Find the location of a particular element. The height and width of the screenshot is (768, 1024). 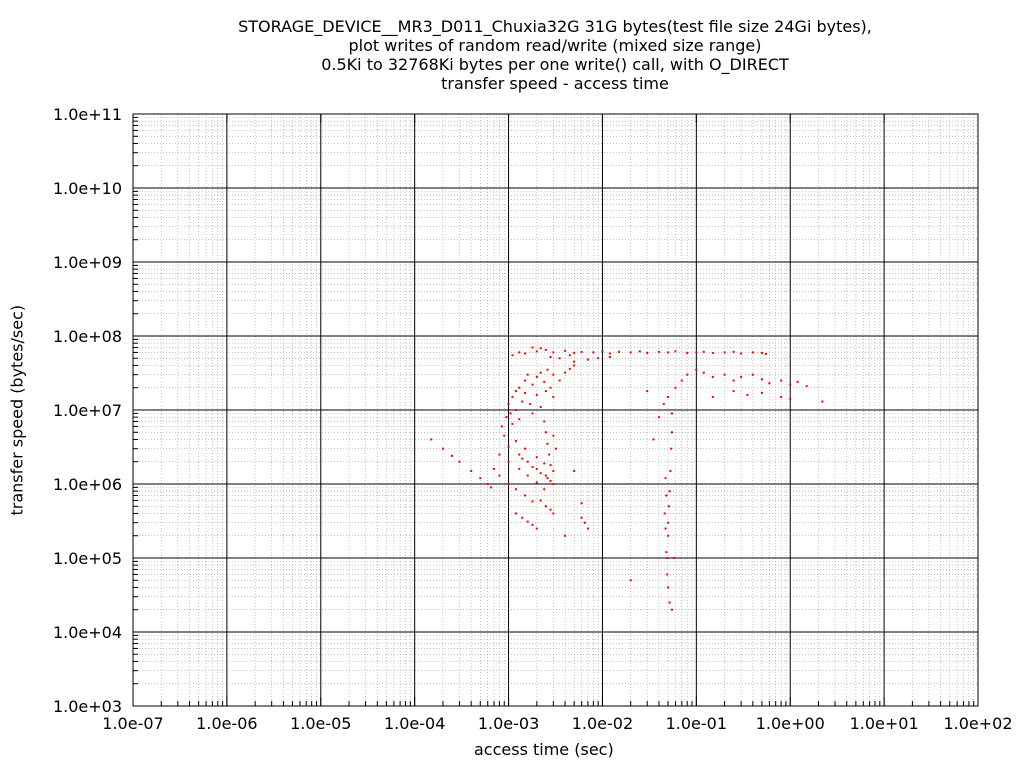

y-tick-label: 1.0e+09 is located at coordinates (87, 262).